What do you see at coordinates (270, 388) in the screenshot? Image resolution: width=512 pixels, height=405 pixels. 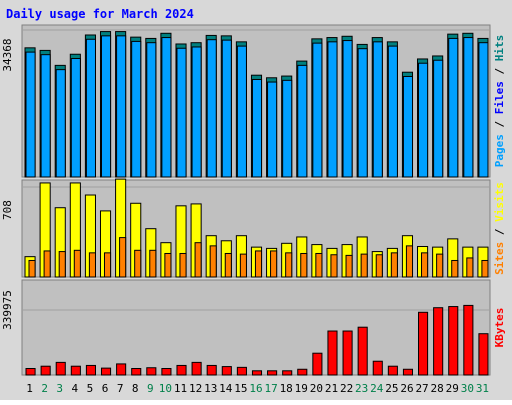 I see `x-tick-label-day-17: 17` at bounding box center [270, 388].